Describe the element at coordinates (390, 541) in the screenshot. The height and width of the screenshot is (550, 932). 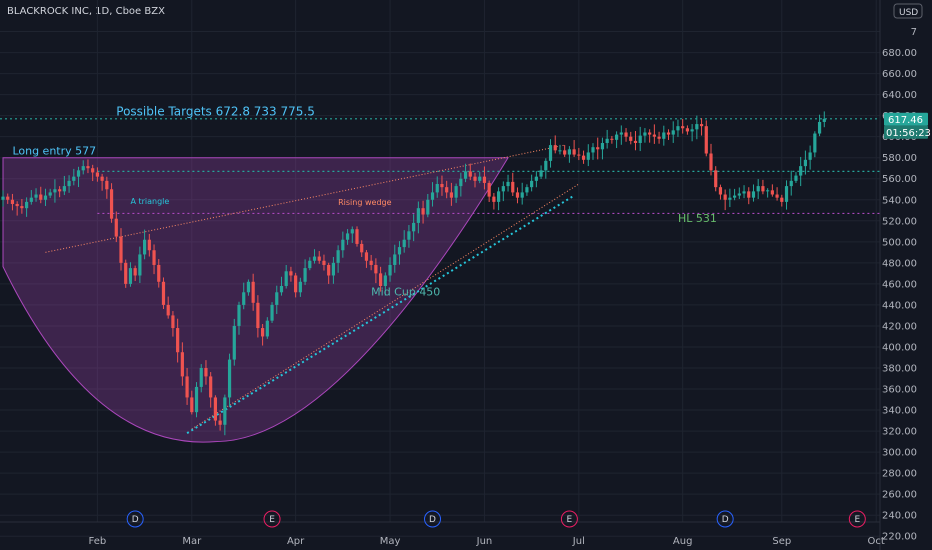
I see `month-label: May` at that location.